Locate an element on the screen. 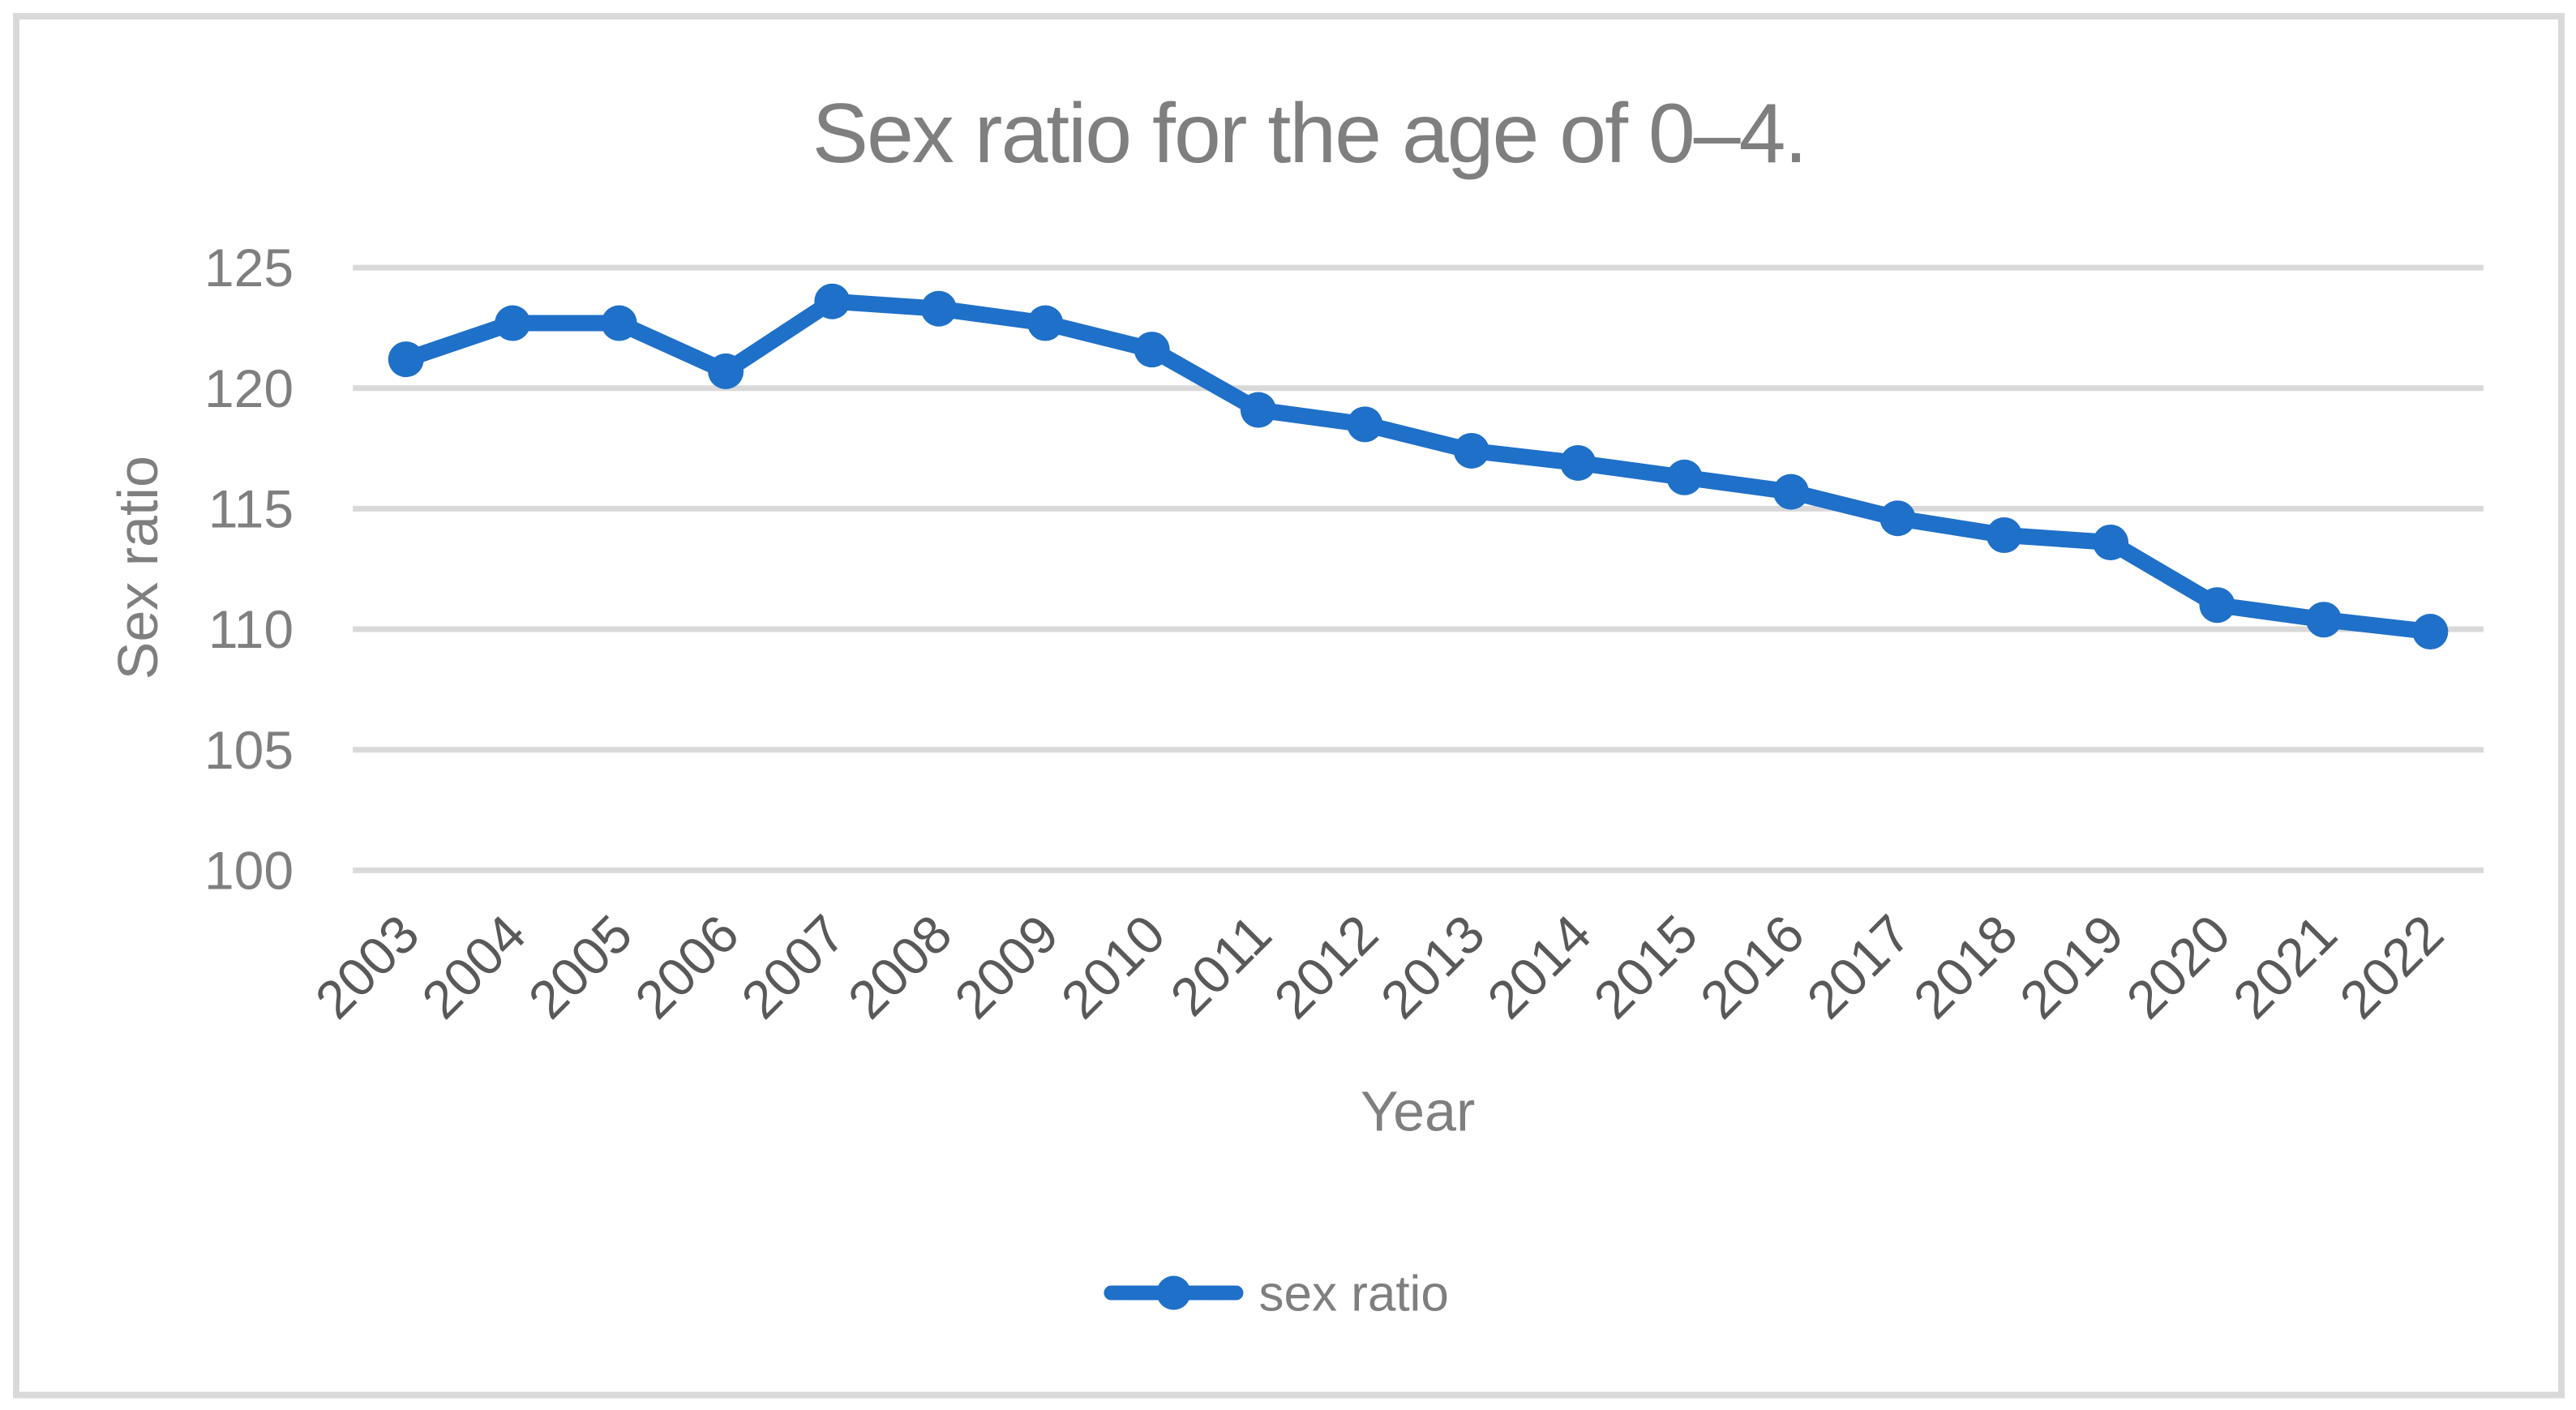 This screenshot has width=2576, height=1410. x-tick-label: 2010 is located at coordinates (1112, 966).